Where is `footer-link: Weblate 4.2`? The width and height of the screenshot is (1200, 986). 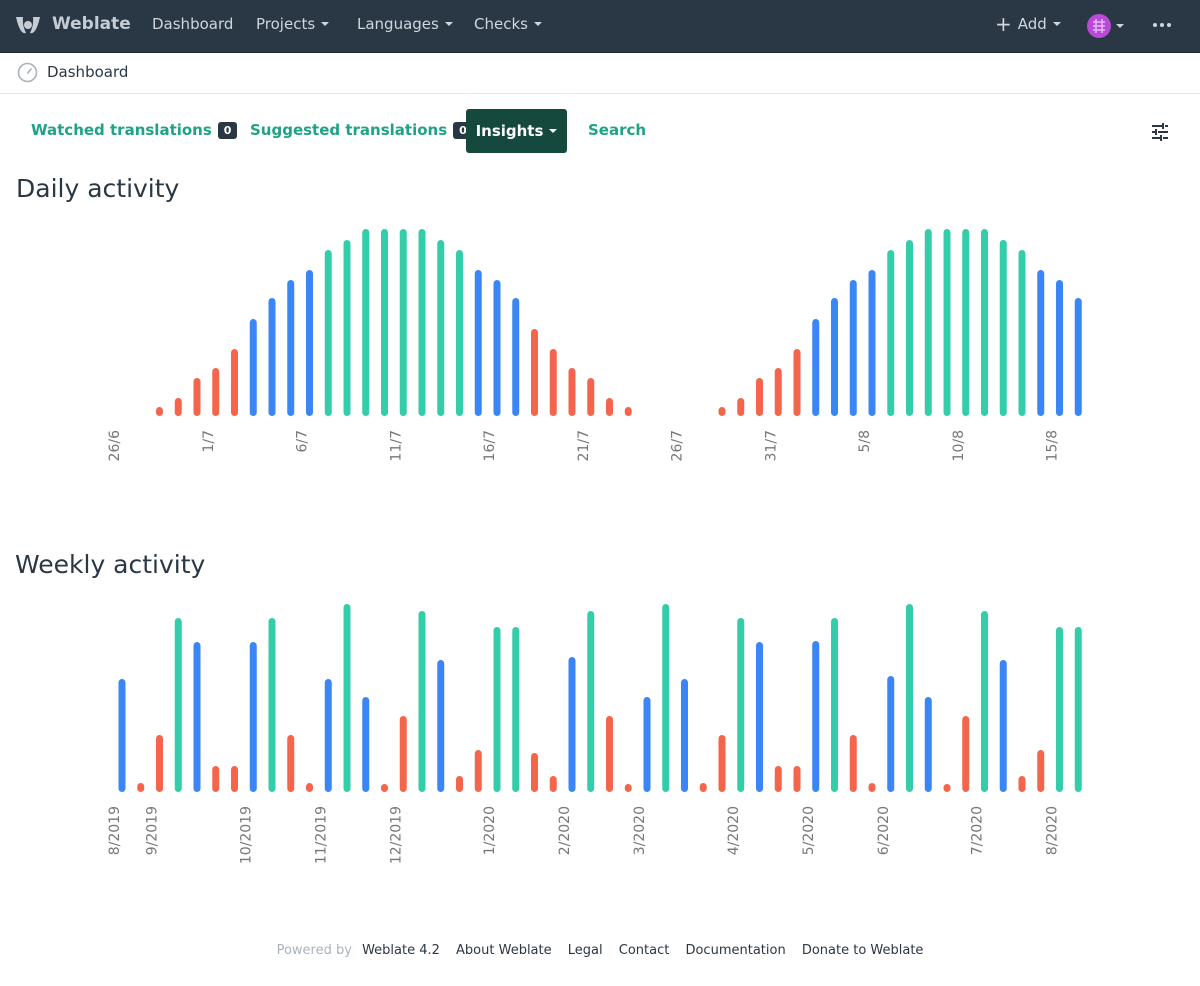
footer-link: Weblate 4.2 is located at coordinates (401, 950).